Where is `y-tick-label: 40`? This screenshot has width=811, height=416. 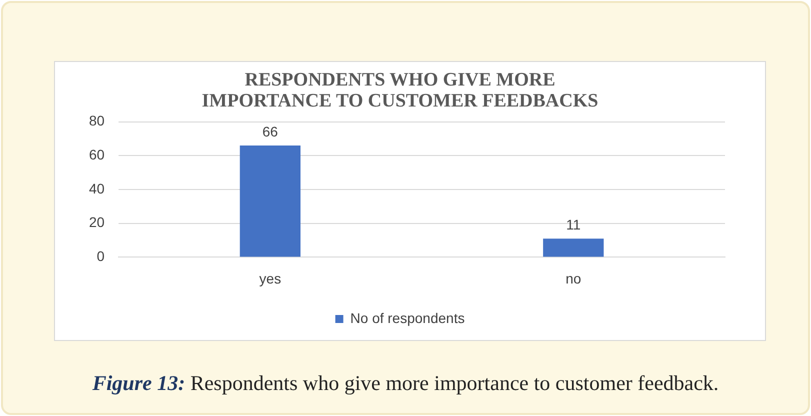 y-tick-label: 40 is located at coordinates (96, 188).